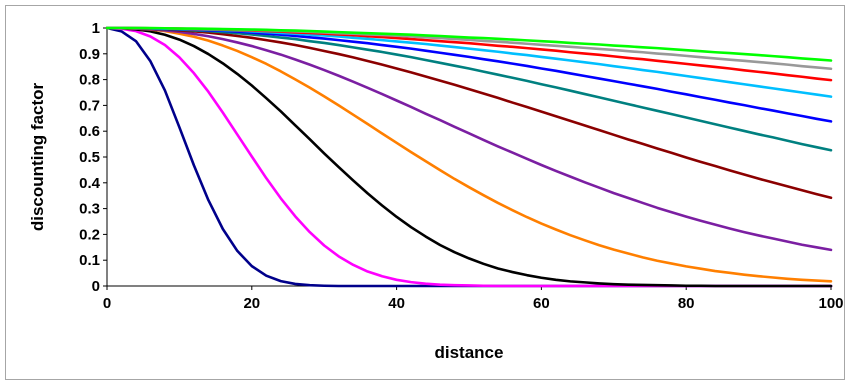  What do you see at coordinates (541, 303) in the screenshot?
I see `x-tick-label: 60` at bounding box center [541, 303].